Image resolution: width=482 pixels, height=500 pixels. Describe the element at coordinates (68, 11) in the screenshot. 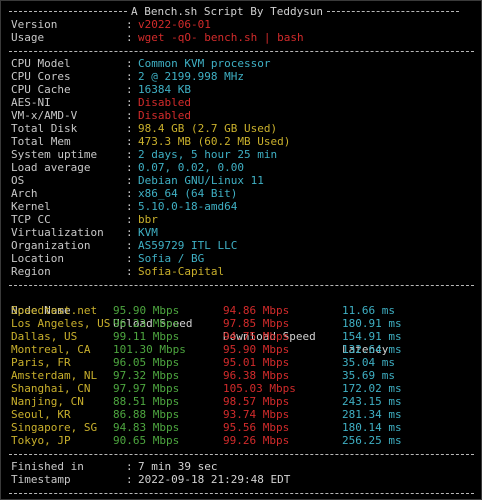

I see `header-dashes-left` at that location.